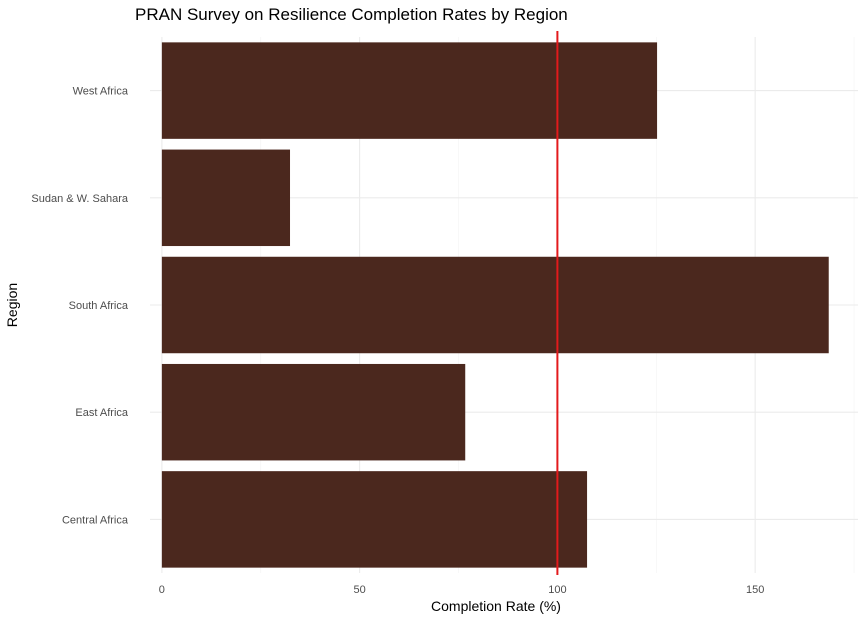  Describe the element at coordinates (79, 199) in the screenshot. I see `y-tick-label: Sudan & W. Sahara` at that location.